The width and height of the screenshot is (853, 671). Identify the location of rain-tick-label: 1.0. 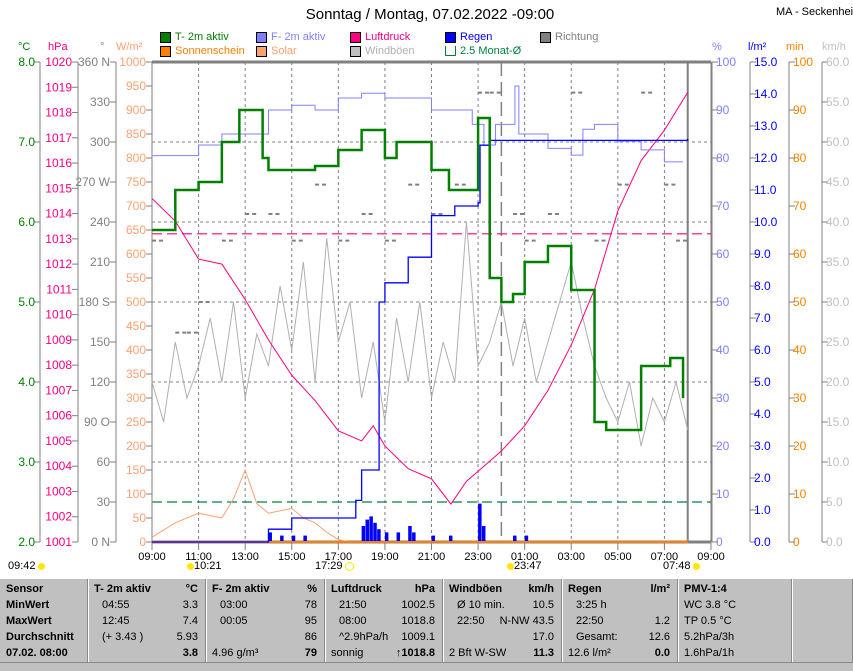
(762, 510).